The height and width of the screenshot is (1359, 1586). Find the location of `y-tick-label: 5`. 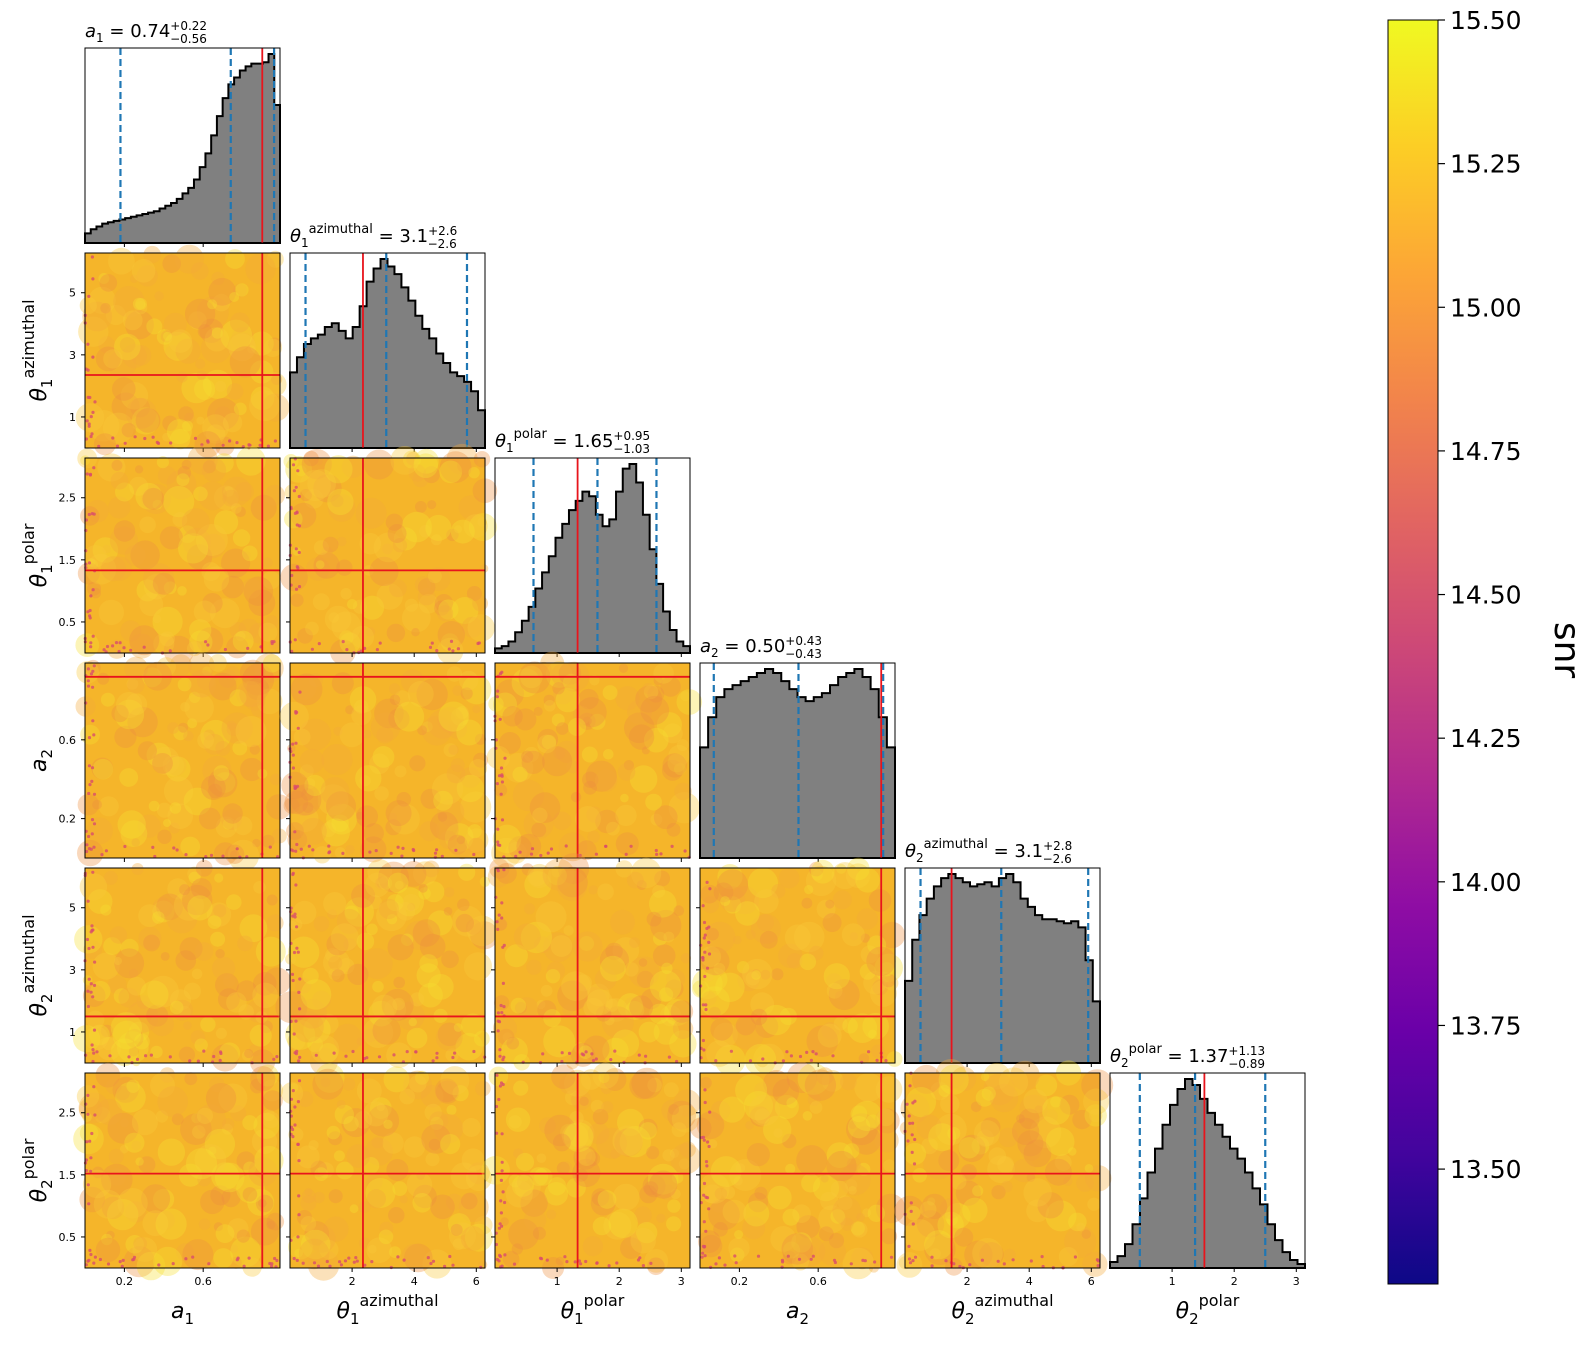

y-tick-label: 5 is located at coordinates (72, 293).